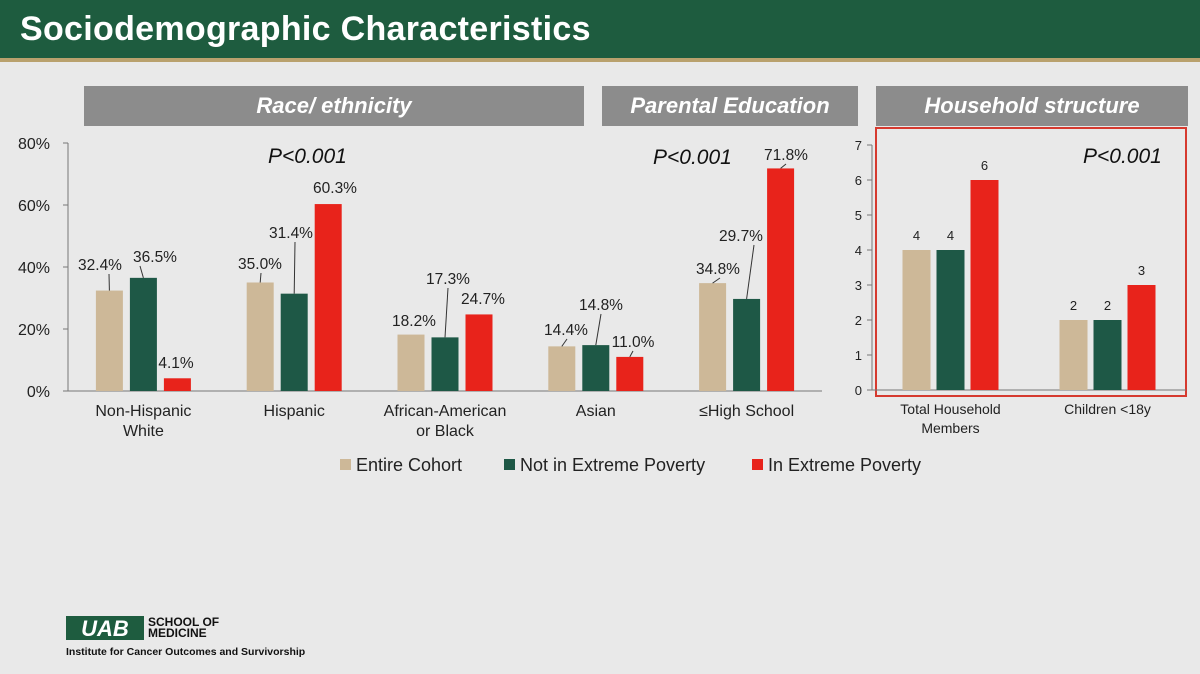 The width and height of the screenshot is (1200, 674). What do you see at coordinates (1141, 270) in the screenshot?
I see `data-label-household: 3` at bounding box center [1141, 270].